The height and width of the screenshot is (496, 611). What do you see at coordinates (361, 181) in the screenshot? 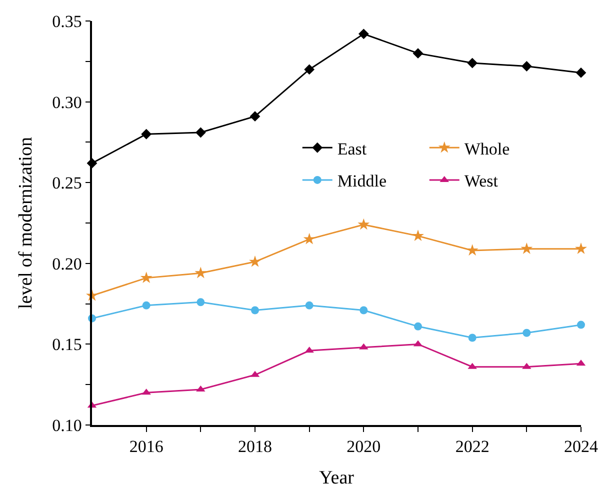
I see `legend-label: Middle` at bounding box center [361, 181].